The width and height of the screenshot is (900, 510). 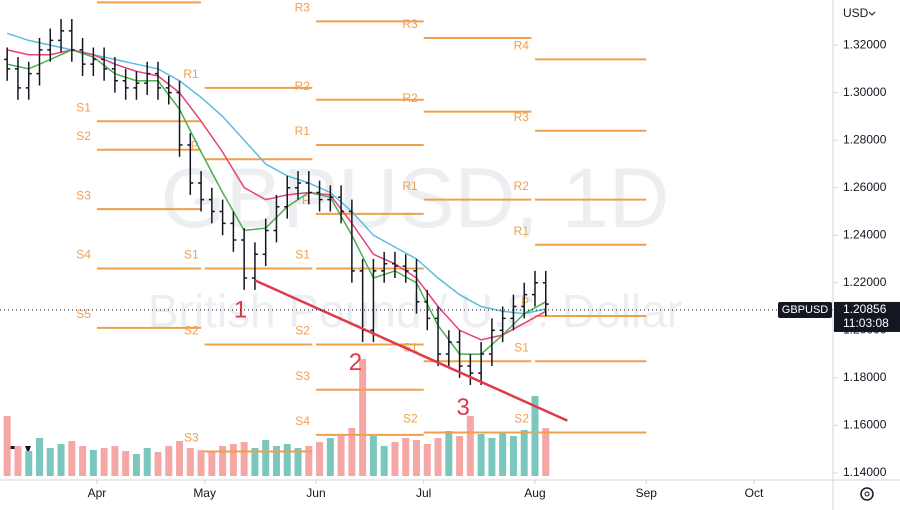 What do you see at coordinates (866, 323) in the screenshot?
I see `countdown: 11:03:08` at bounding box center [866, 323].